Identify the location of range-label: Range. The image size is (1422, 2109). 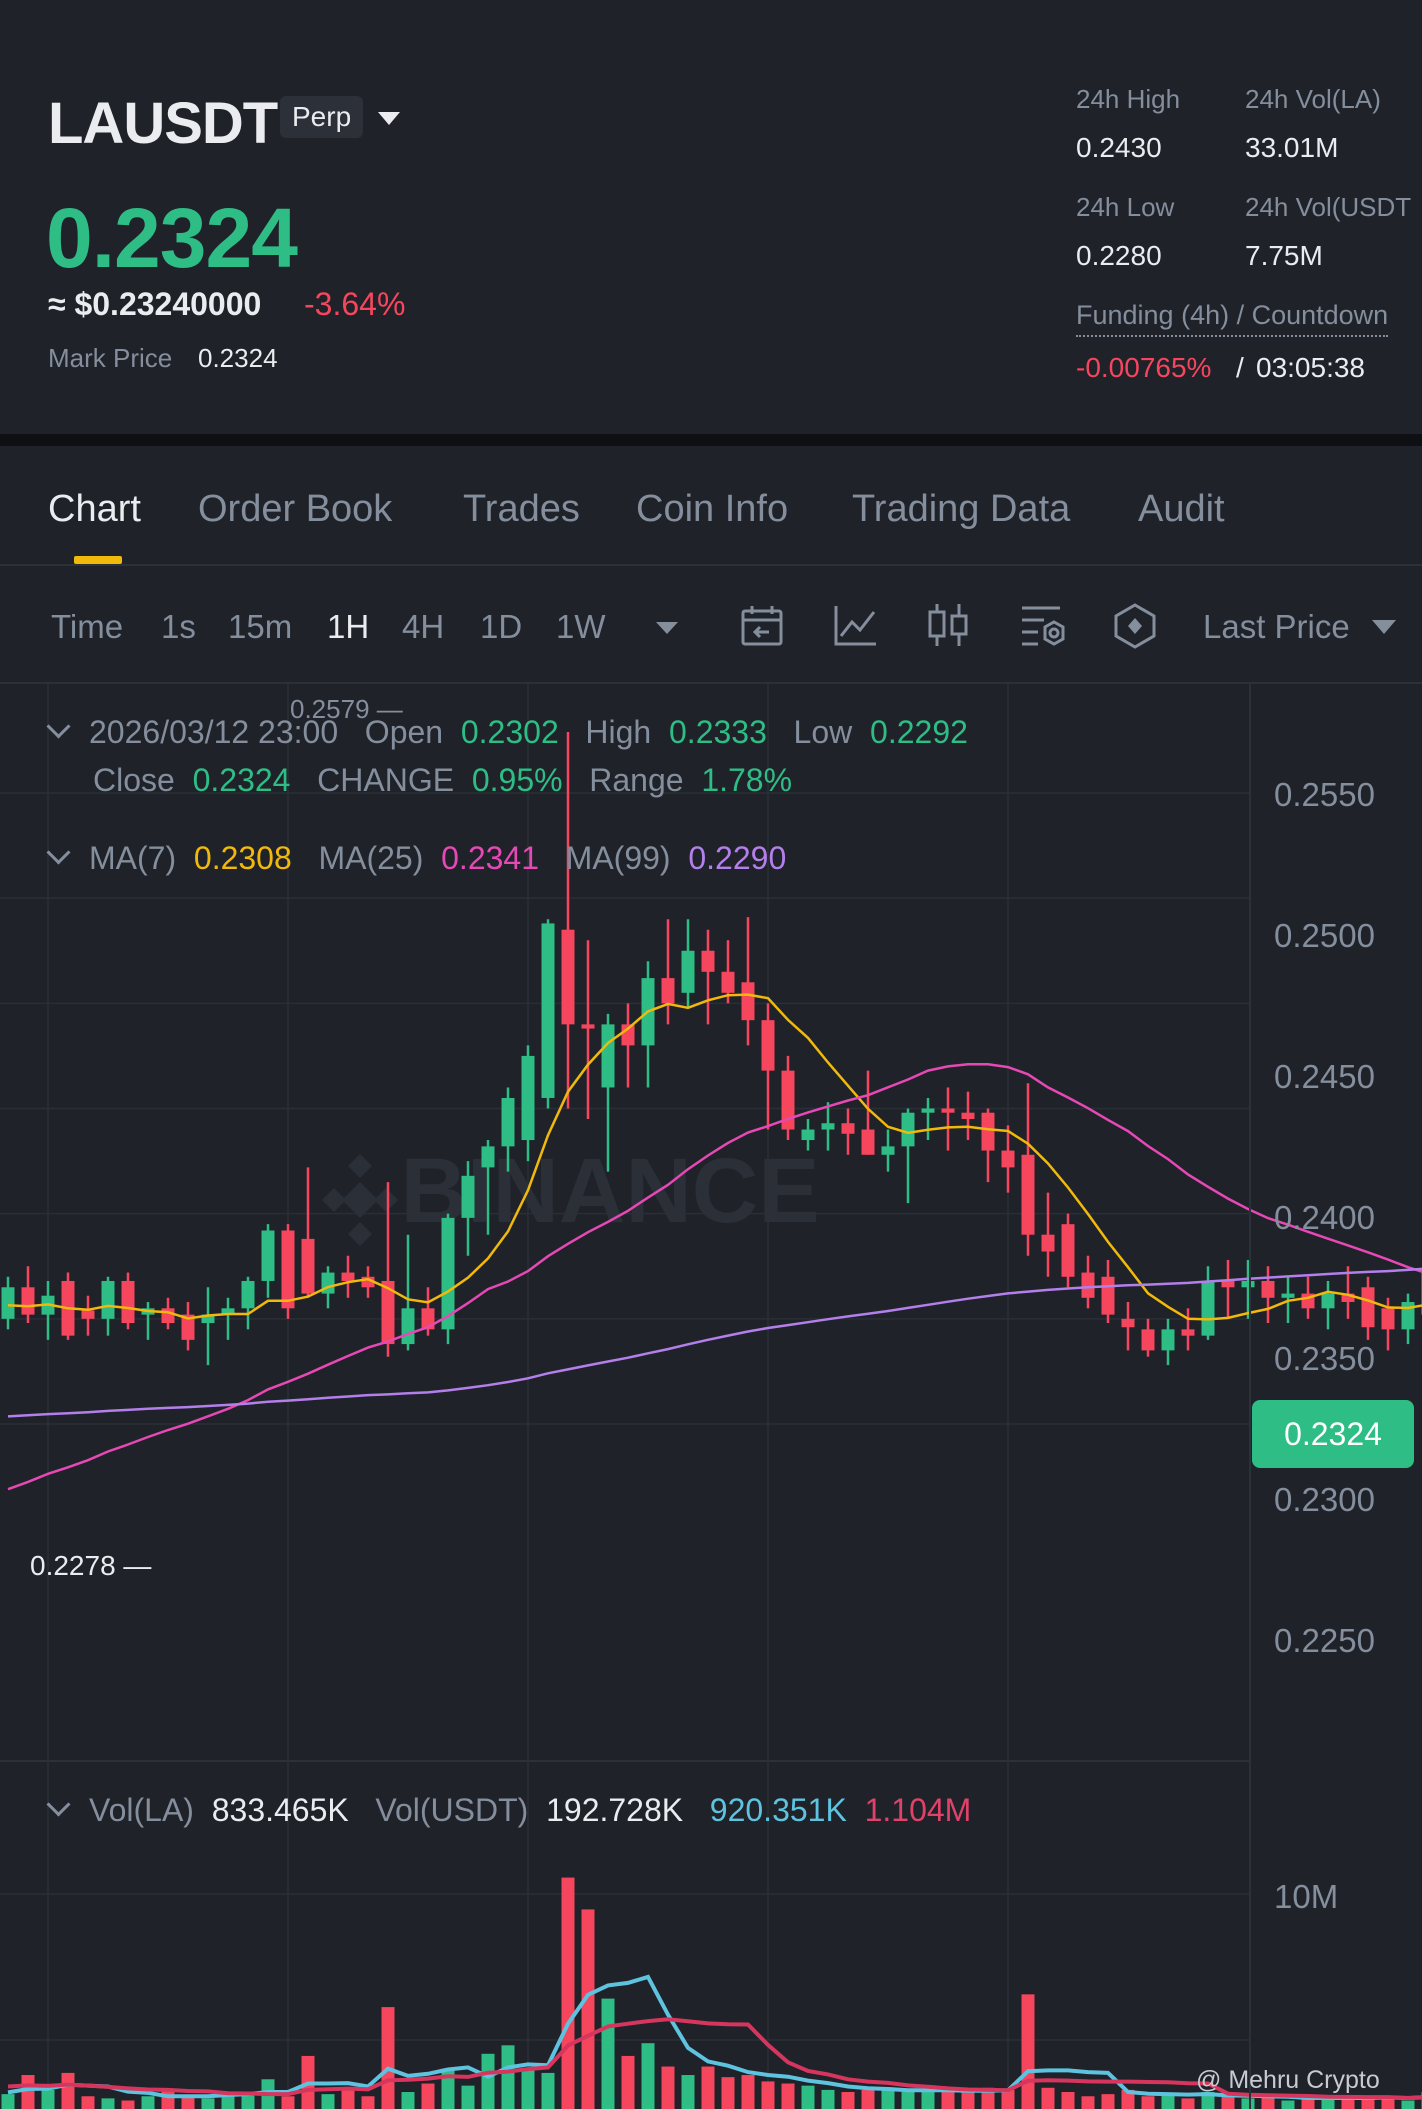
(636, 780).